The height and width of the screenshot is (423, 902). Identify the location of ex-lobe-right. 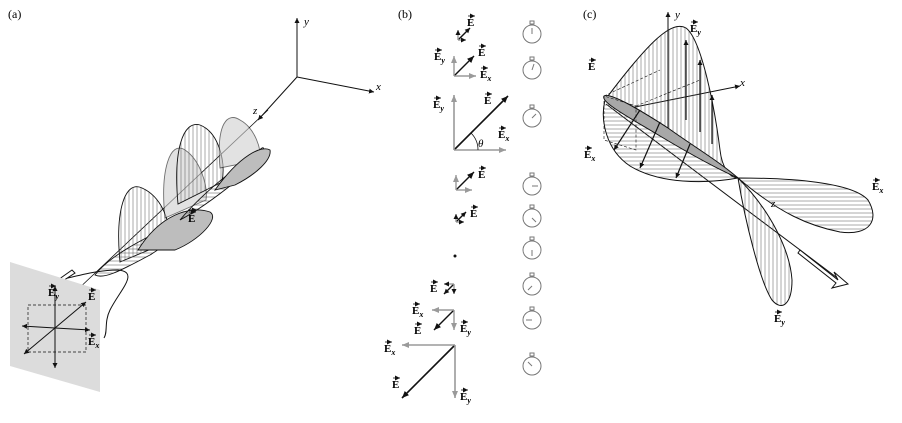
(805, 205).